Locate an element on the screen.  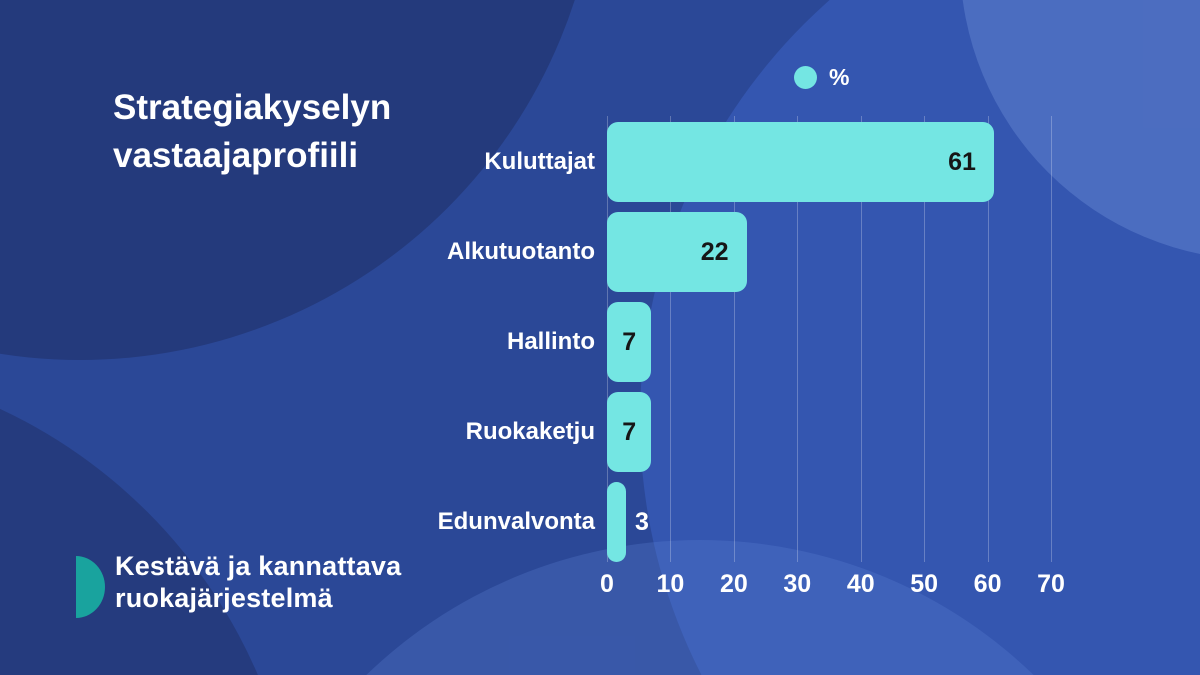
x-axis-tick-10: 10 is located at coordinates (670, 584).